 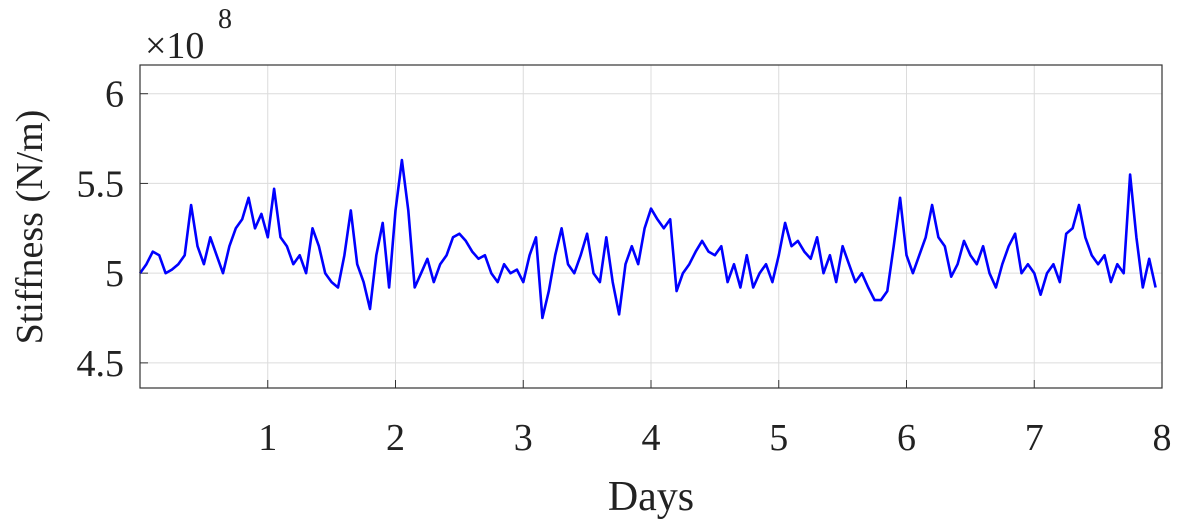 I want to click on x-tick-label: 3, so click(x=523, y=438).